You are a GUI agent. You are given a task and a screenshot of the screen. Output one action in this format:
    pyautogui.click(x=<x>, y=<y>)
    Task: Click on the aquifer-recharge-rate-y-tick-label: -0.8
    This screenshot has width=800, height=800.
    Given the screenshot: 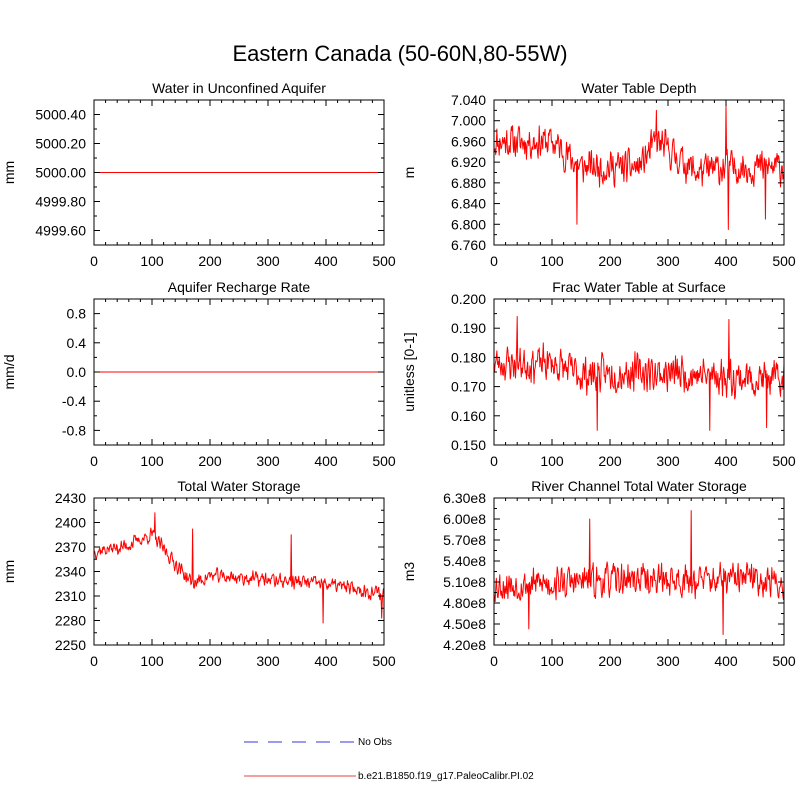 What is the action you would take?
    pyautogui.click(x=74, y=430)
    